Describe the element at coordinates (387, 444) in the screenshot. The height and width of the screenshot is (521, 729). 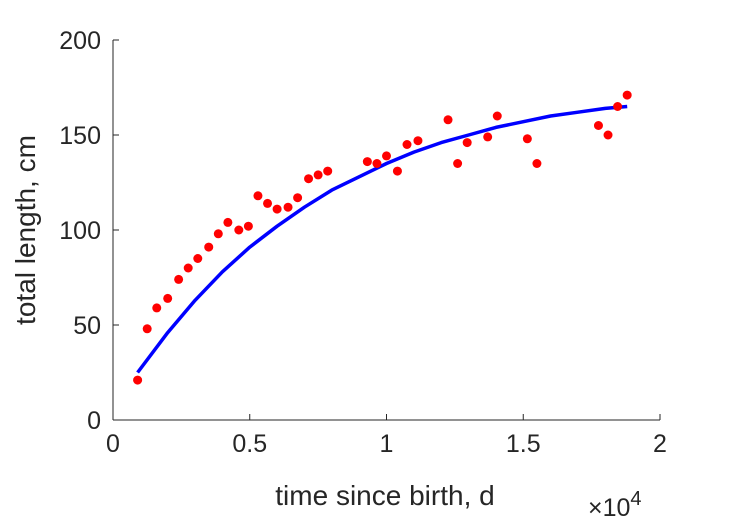
I see `x-tick-label: 1` at that location.